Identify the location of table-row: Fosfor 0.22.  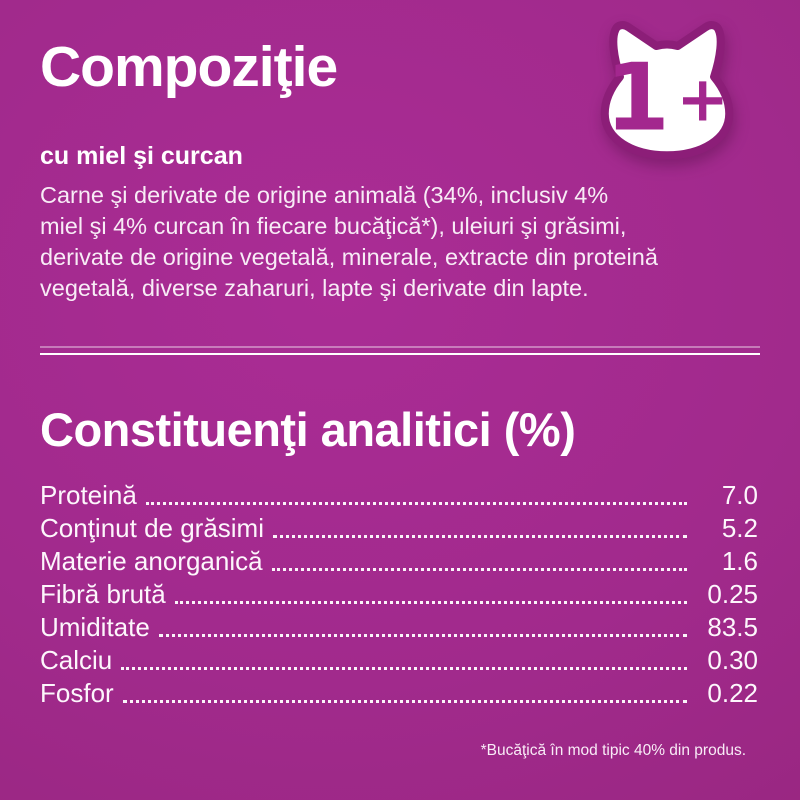
(399, 693).